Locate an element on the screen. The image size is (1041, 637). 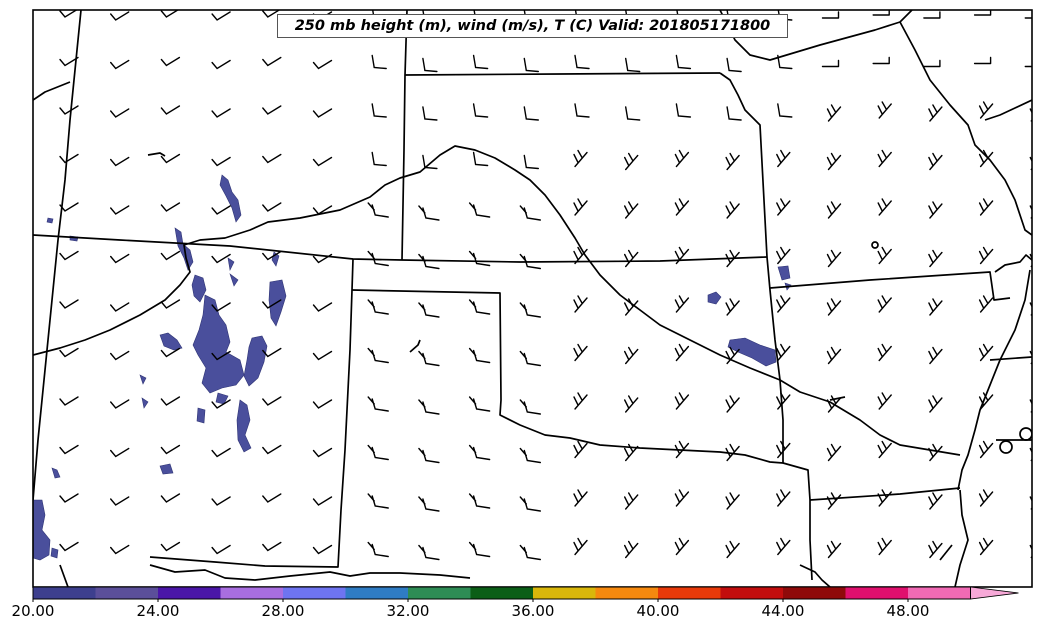
colorbar-tick-label: 48.00 is located at coordinates (908, 611).